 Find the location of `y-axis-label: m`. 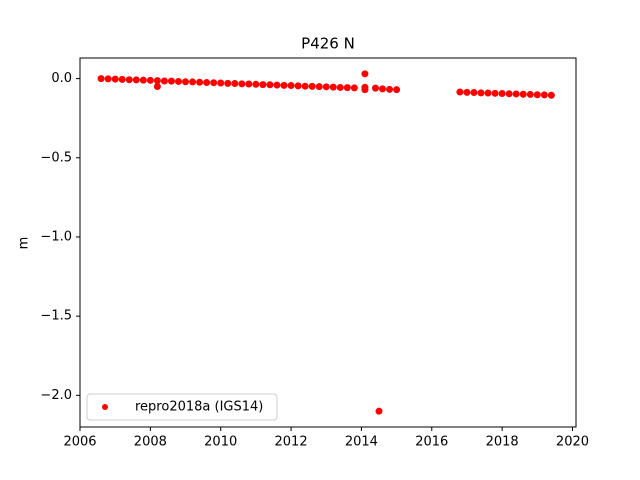

y-axis-label: m is located at coordinates (24, 243).